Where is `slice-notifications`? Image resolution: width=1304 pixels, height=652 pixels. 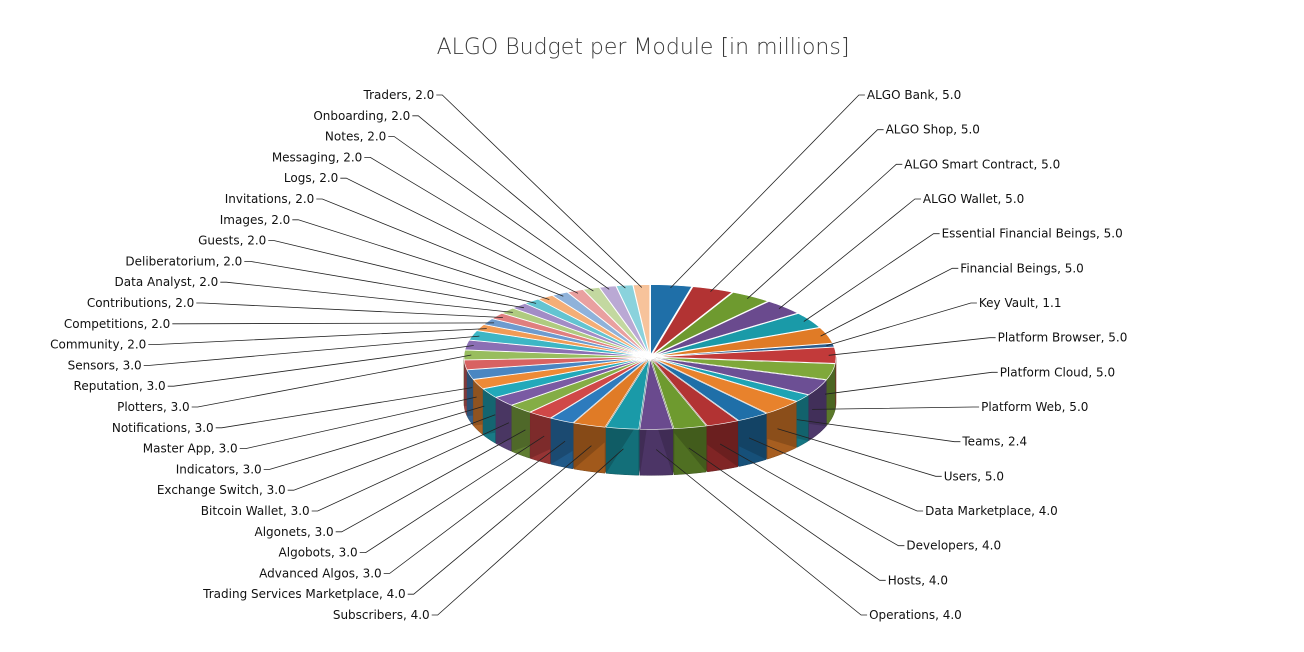
slice-notifications is located at coordinates (554, 363).